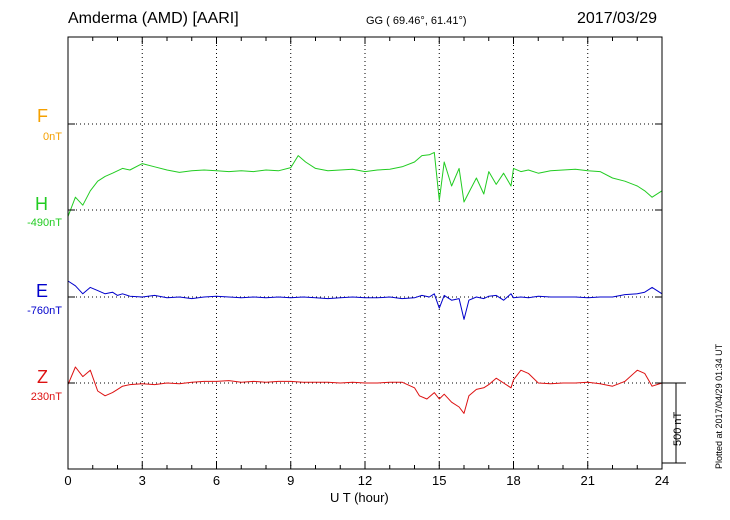 The image size is (730, 520). What do you see at coordinates (617, 18) in the screenshot?
I see `date-label: 2017/03/29` at bounding box center [617, 18].